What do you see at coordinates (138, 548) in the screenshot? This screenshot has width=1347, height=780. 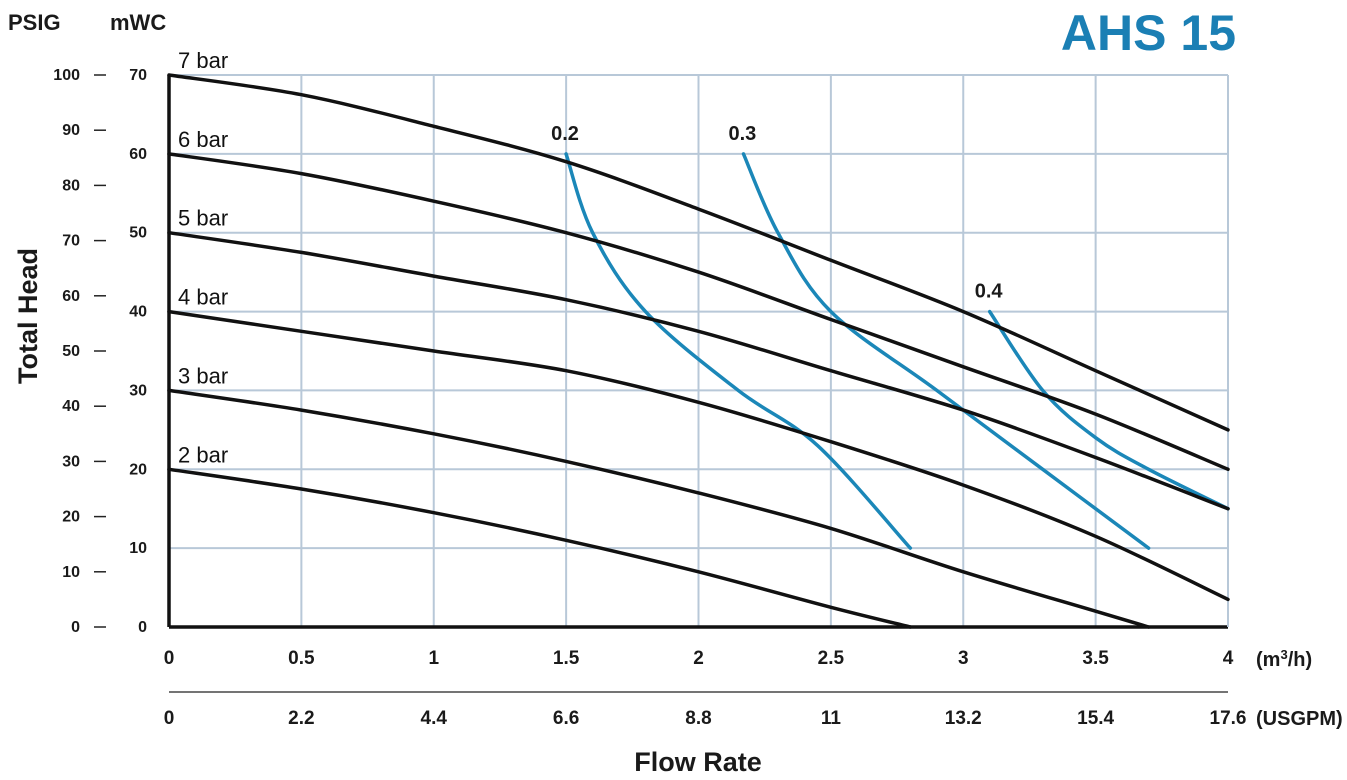 I see `y-tick-label-mwc: 10` at bounding box center [138, 548].